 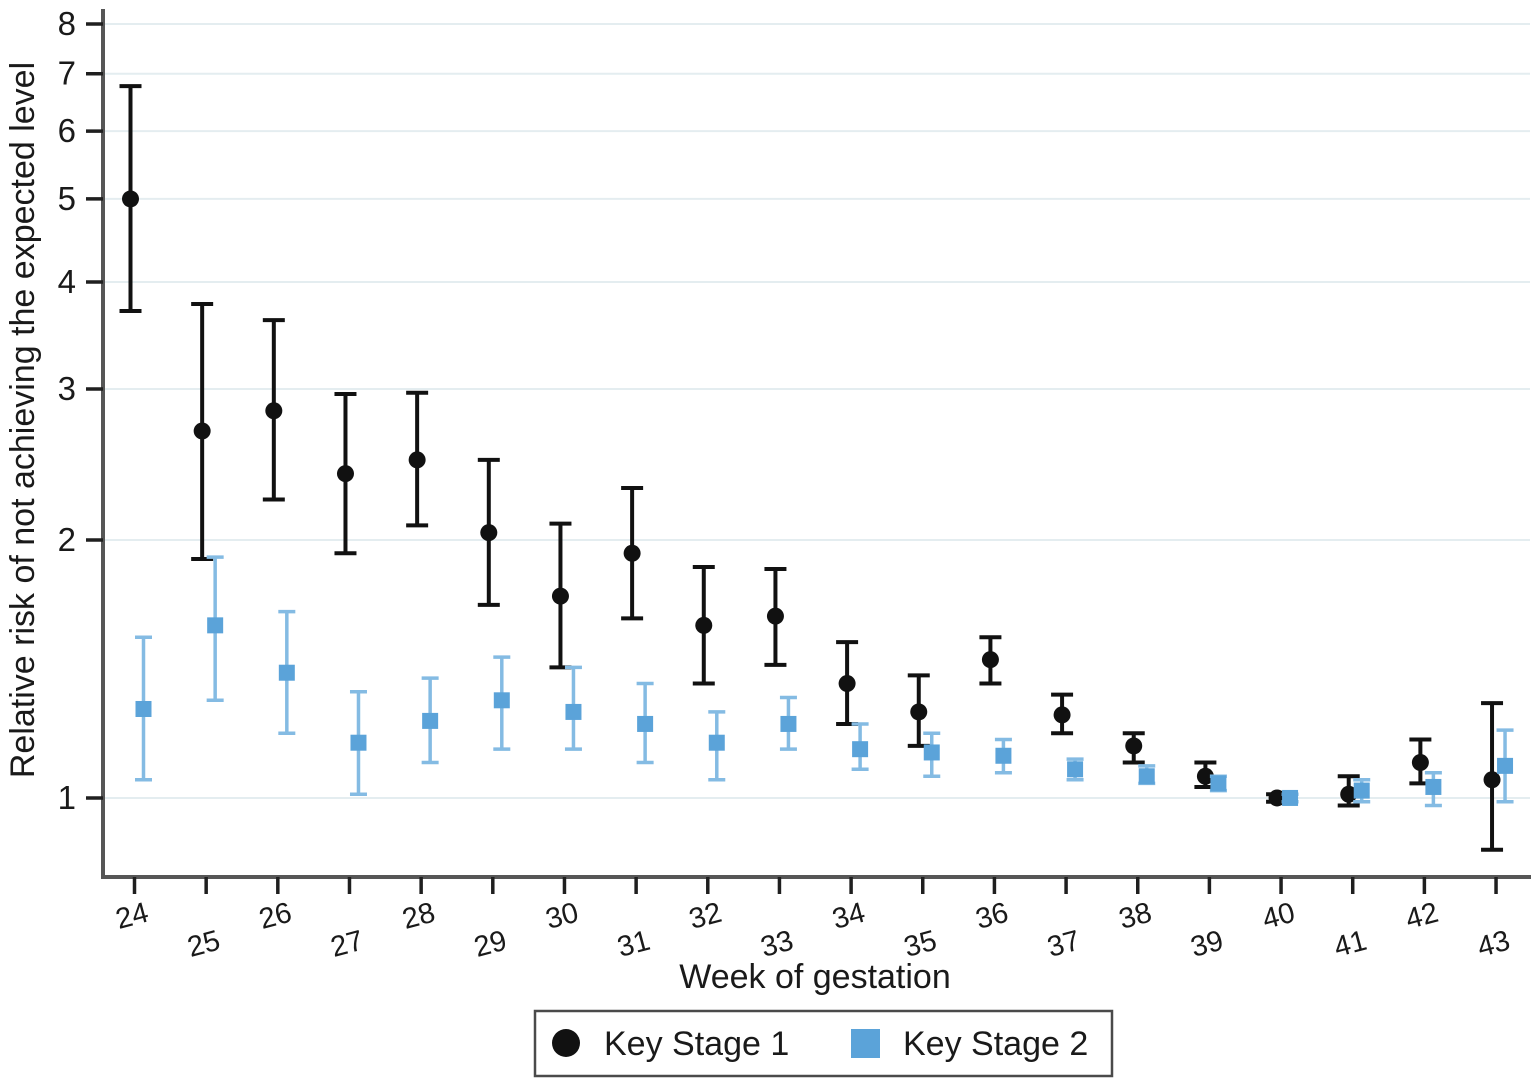 I want to click on point-ks1-w29, so click(x=488, y=532).